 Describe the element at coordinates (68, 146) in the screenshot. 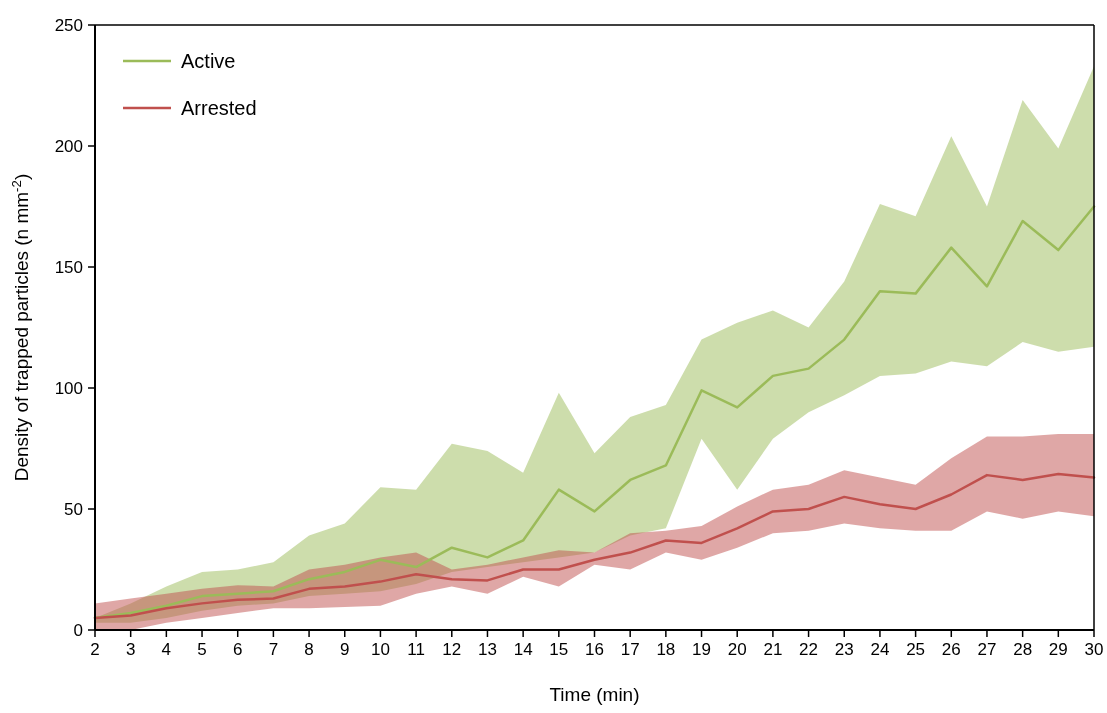

I see `y-tick-label: 200` at that location.